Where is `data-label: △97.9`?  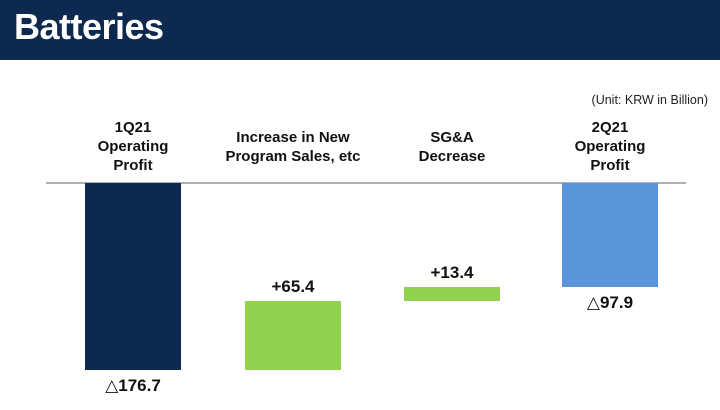
data-label: △97.9 is located at coordinates (610, 303).